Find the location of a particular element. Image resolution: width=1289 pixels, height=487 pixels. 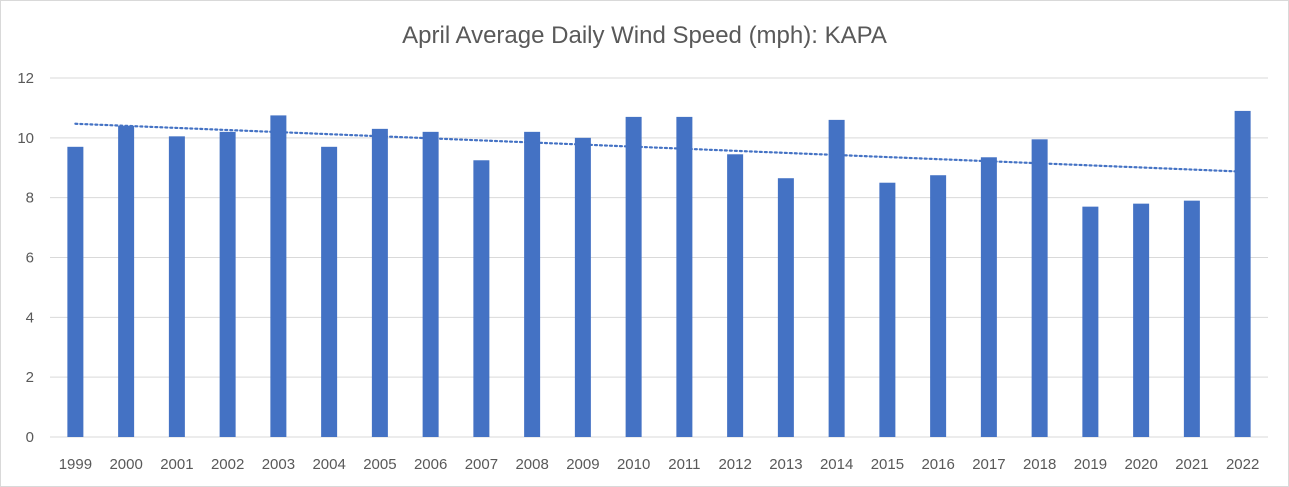

bar-2015 is located at coordinates (887, 309).